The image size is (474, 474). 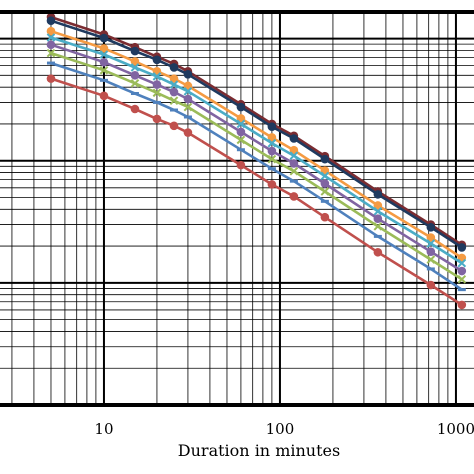 I want to click on x-tick-label: 1000, so click(x=455, y=429).